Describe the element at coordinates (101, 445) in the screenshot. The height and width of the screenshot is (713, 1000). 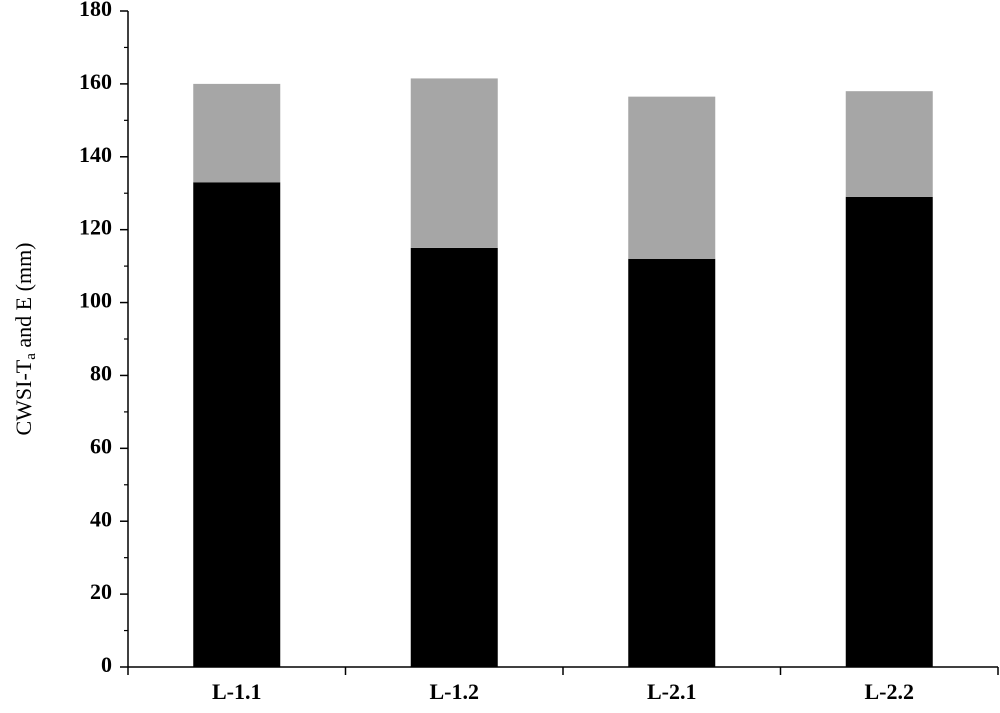
I see `y-tick-label: 60` at that location.